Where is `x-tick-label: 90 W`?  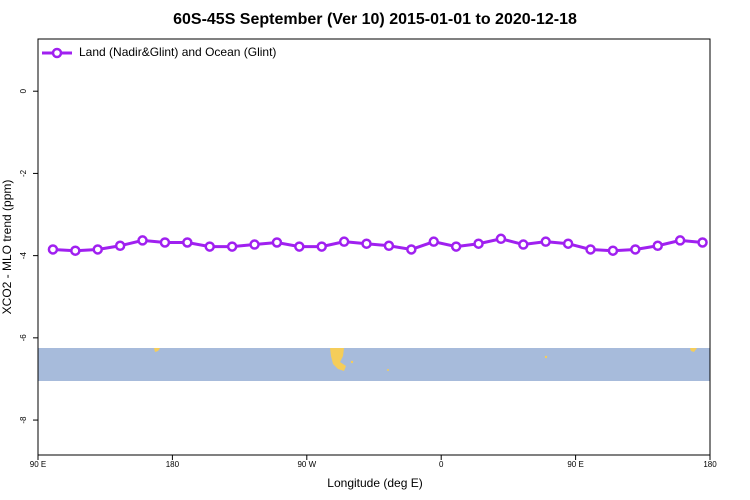
x-tick-label: 90 W is located at coordinates (306, 464).